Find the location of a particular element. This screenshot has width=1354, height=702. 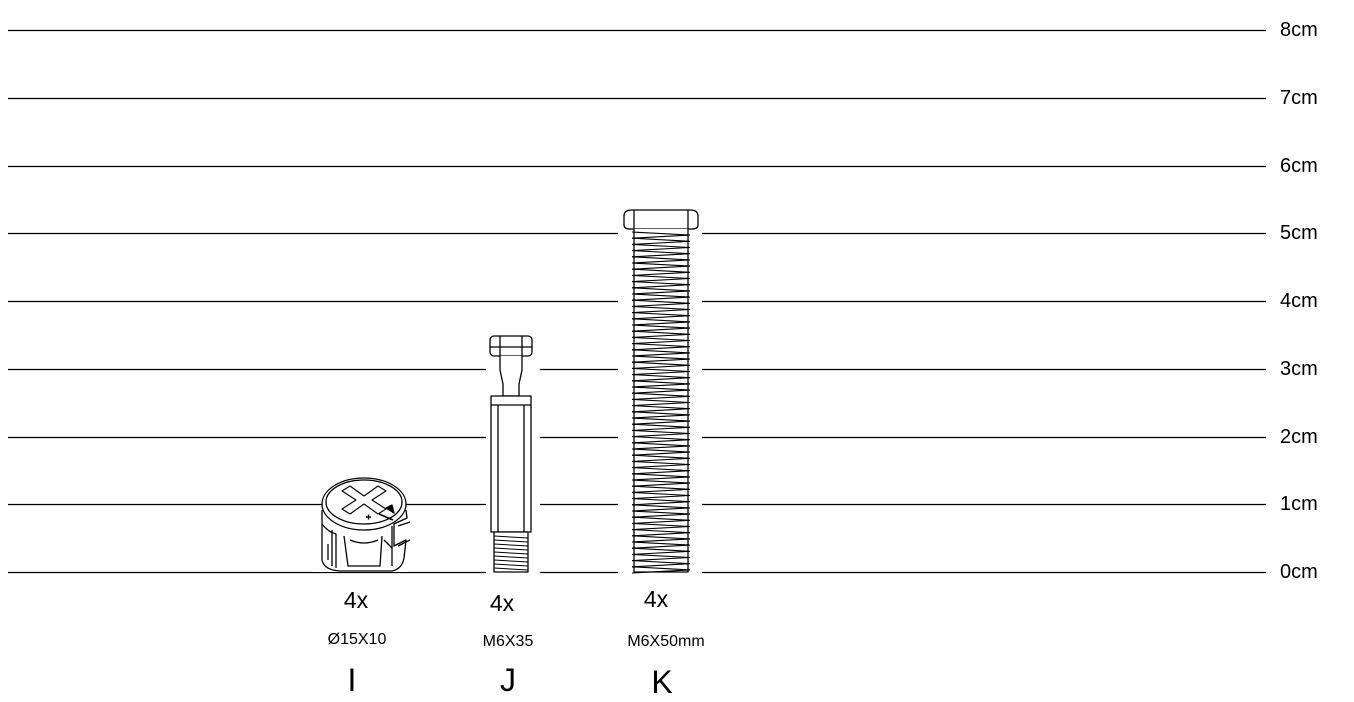

part-k-size: M6X50mm is located at coordinates (666, 641).